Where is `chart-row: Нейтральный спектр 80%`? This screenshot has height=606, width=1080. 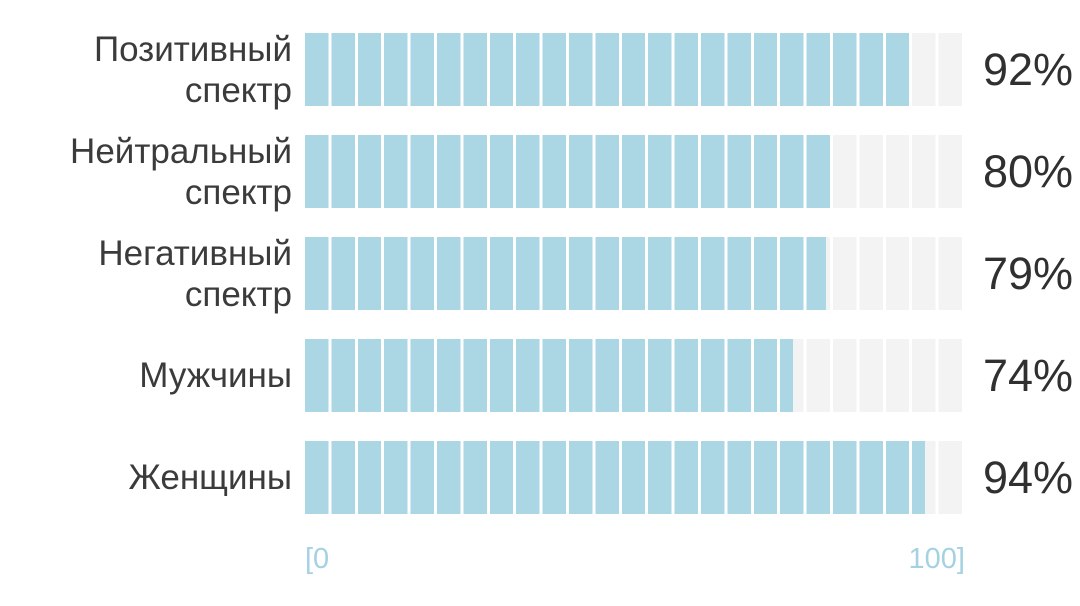 chart-row: Нейтральный спектр 80% is located at coordinates (540, 172).